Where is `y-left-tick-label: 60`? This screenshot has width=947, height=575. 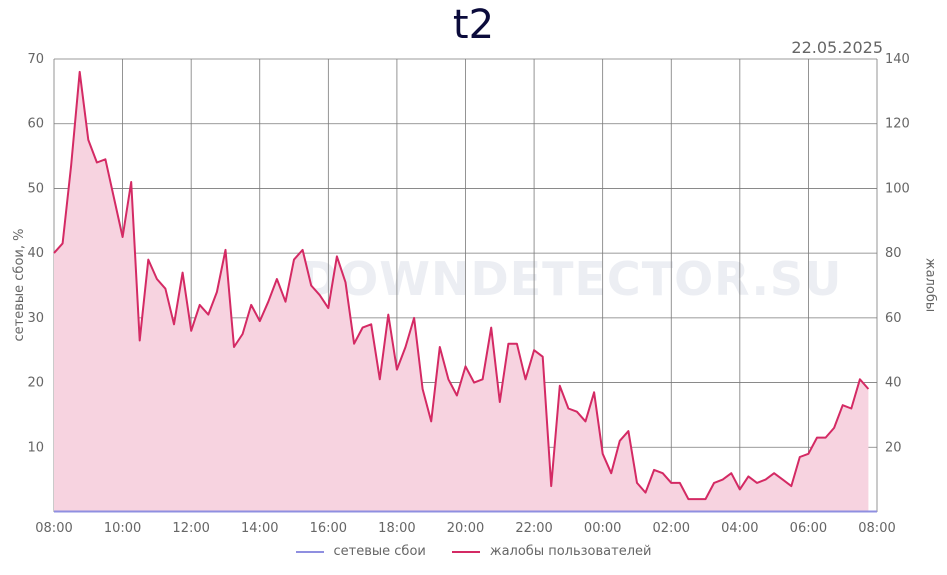 y-left-tick-label: 60 is located at coordinates (35, 124).